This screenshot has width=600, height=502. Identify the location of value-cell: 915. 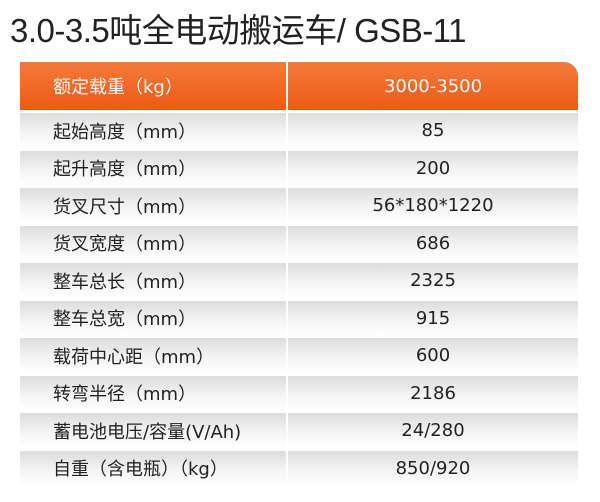
(433, 318).